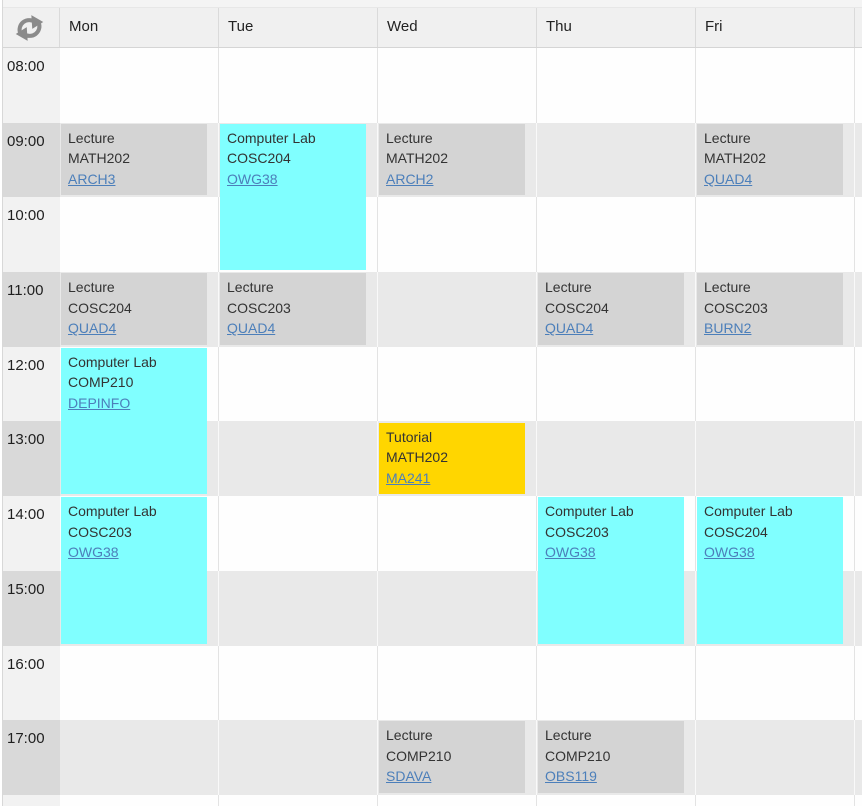 The width and height of the screenshot is (862, 806). Describe the element at coordinates (139, 27) in the screenshot. I see `day-header-mon: Mon` at that location.